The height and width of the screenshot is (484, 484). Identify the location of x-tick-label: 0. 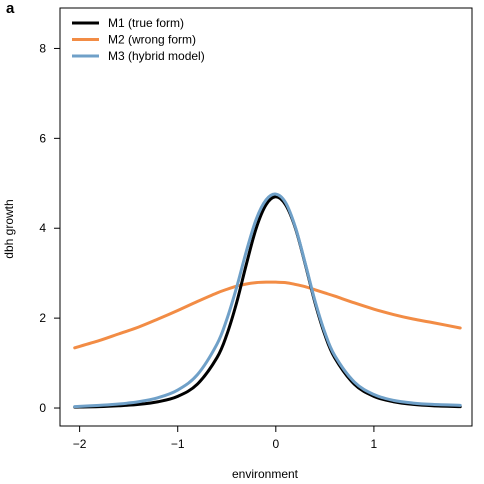
(275, 444).